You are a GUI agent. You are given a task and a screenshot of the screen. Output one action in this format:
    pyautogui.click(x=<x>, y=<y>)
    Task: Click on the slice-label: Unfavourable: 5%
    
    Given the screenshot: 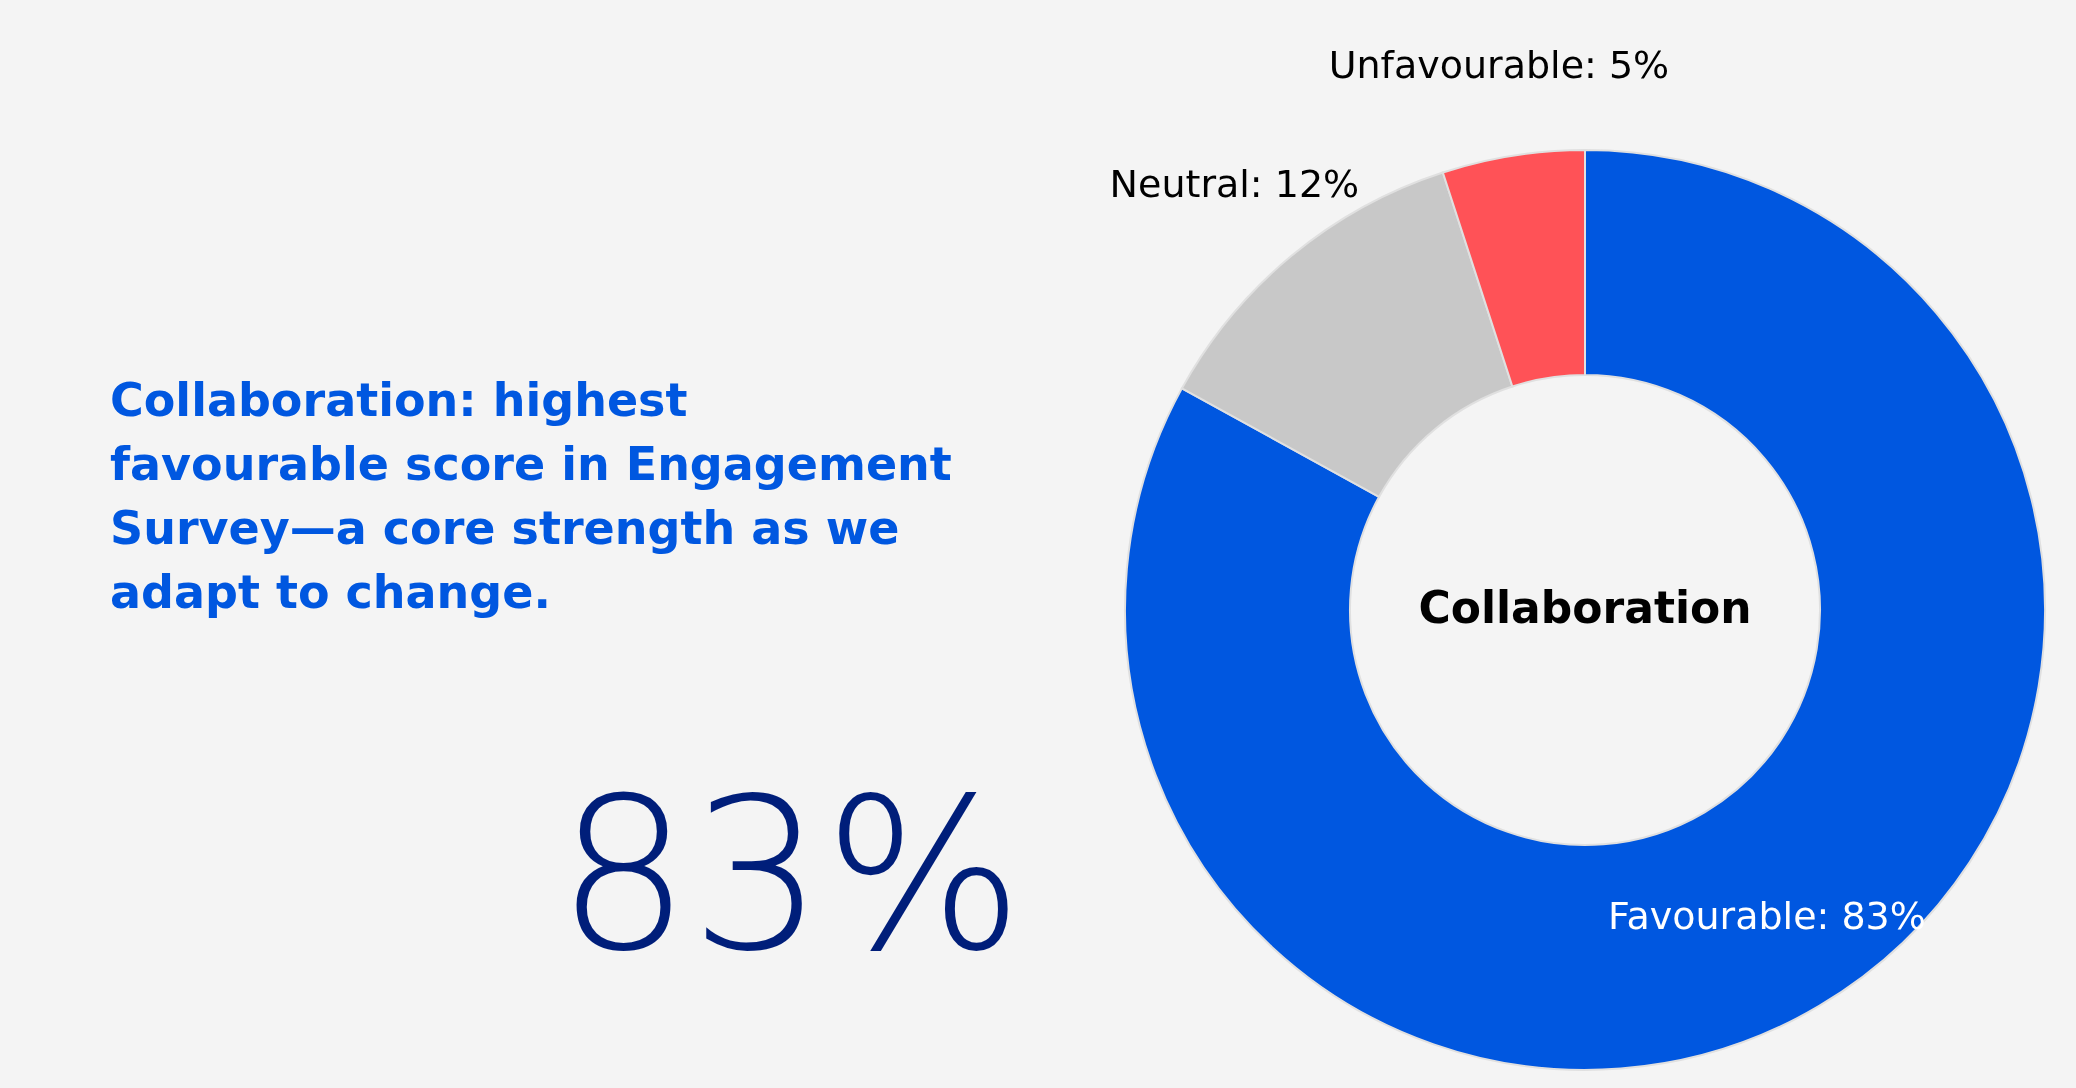 What is the action you would take?
    pyautogui.click(x=1499, y=64)
    